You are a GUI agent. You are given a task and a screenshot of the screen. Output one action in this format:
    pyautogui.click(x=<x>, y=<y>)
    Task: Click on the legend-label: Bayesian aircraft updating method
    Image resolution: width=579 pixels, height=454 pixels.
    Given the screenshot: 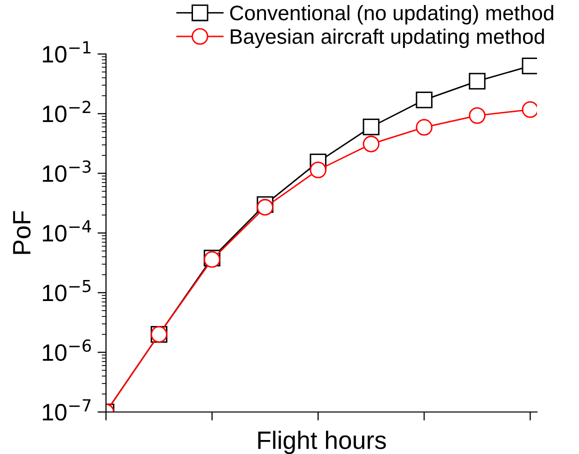 What is the action you would take?
    pyautogui.click(x=387, y=38)
    